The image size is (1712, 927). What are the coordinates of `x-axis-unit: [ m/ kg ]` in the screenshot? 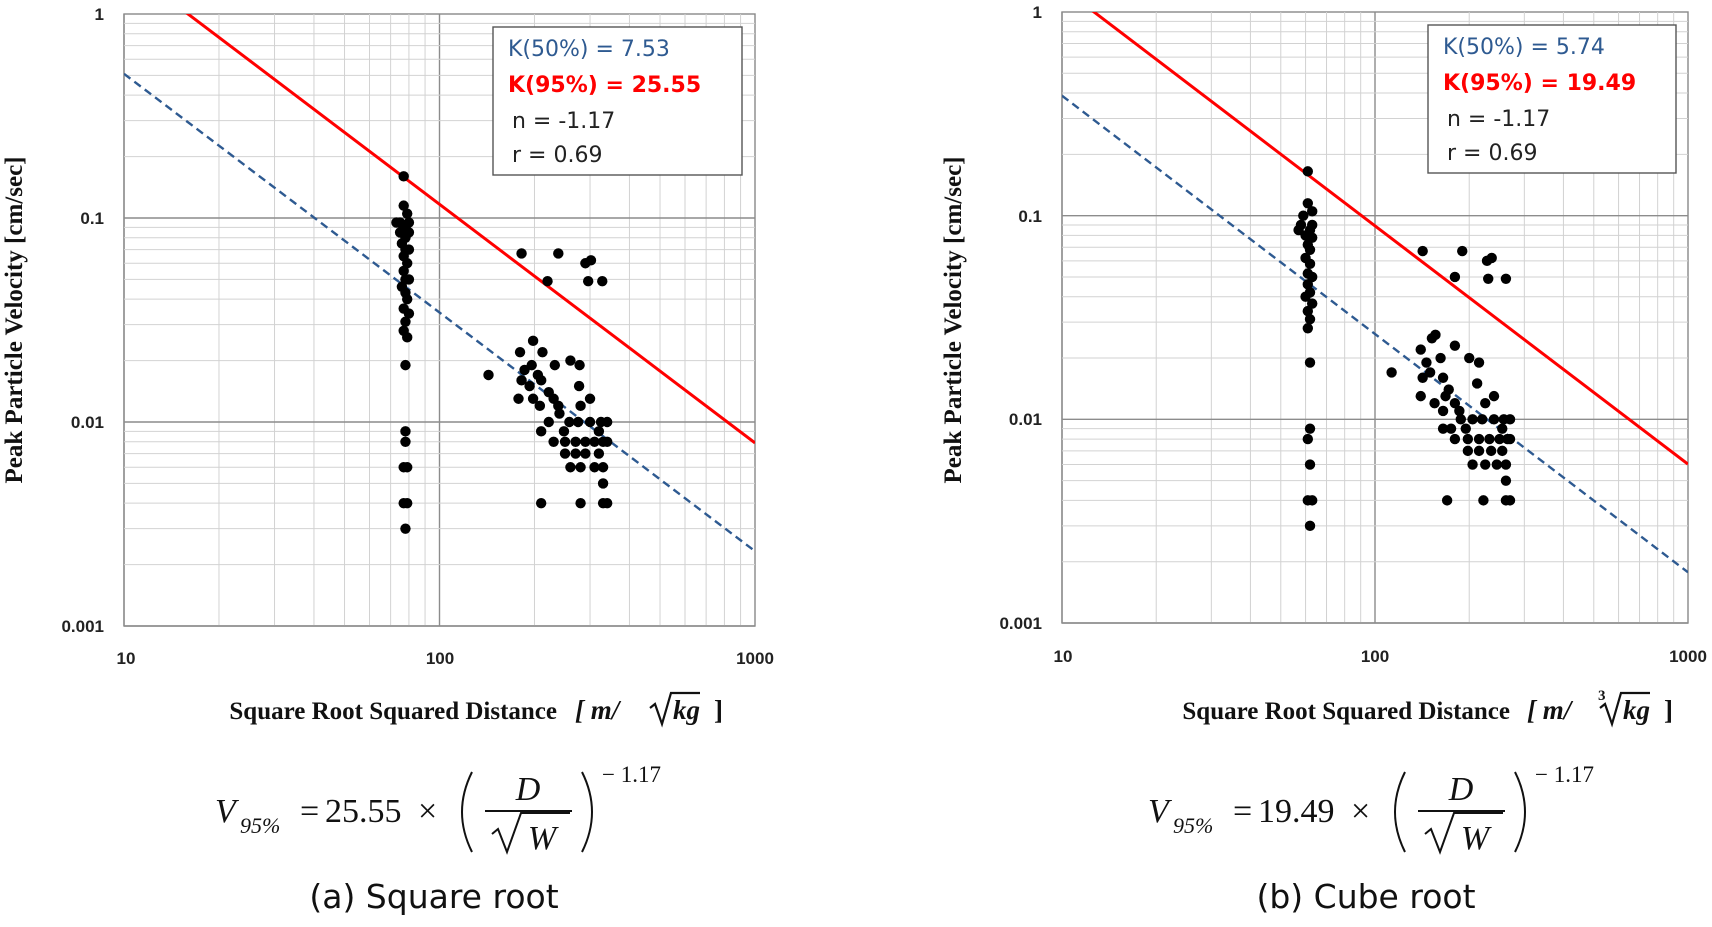 It's located at (649, 709).